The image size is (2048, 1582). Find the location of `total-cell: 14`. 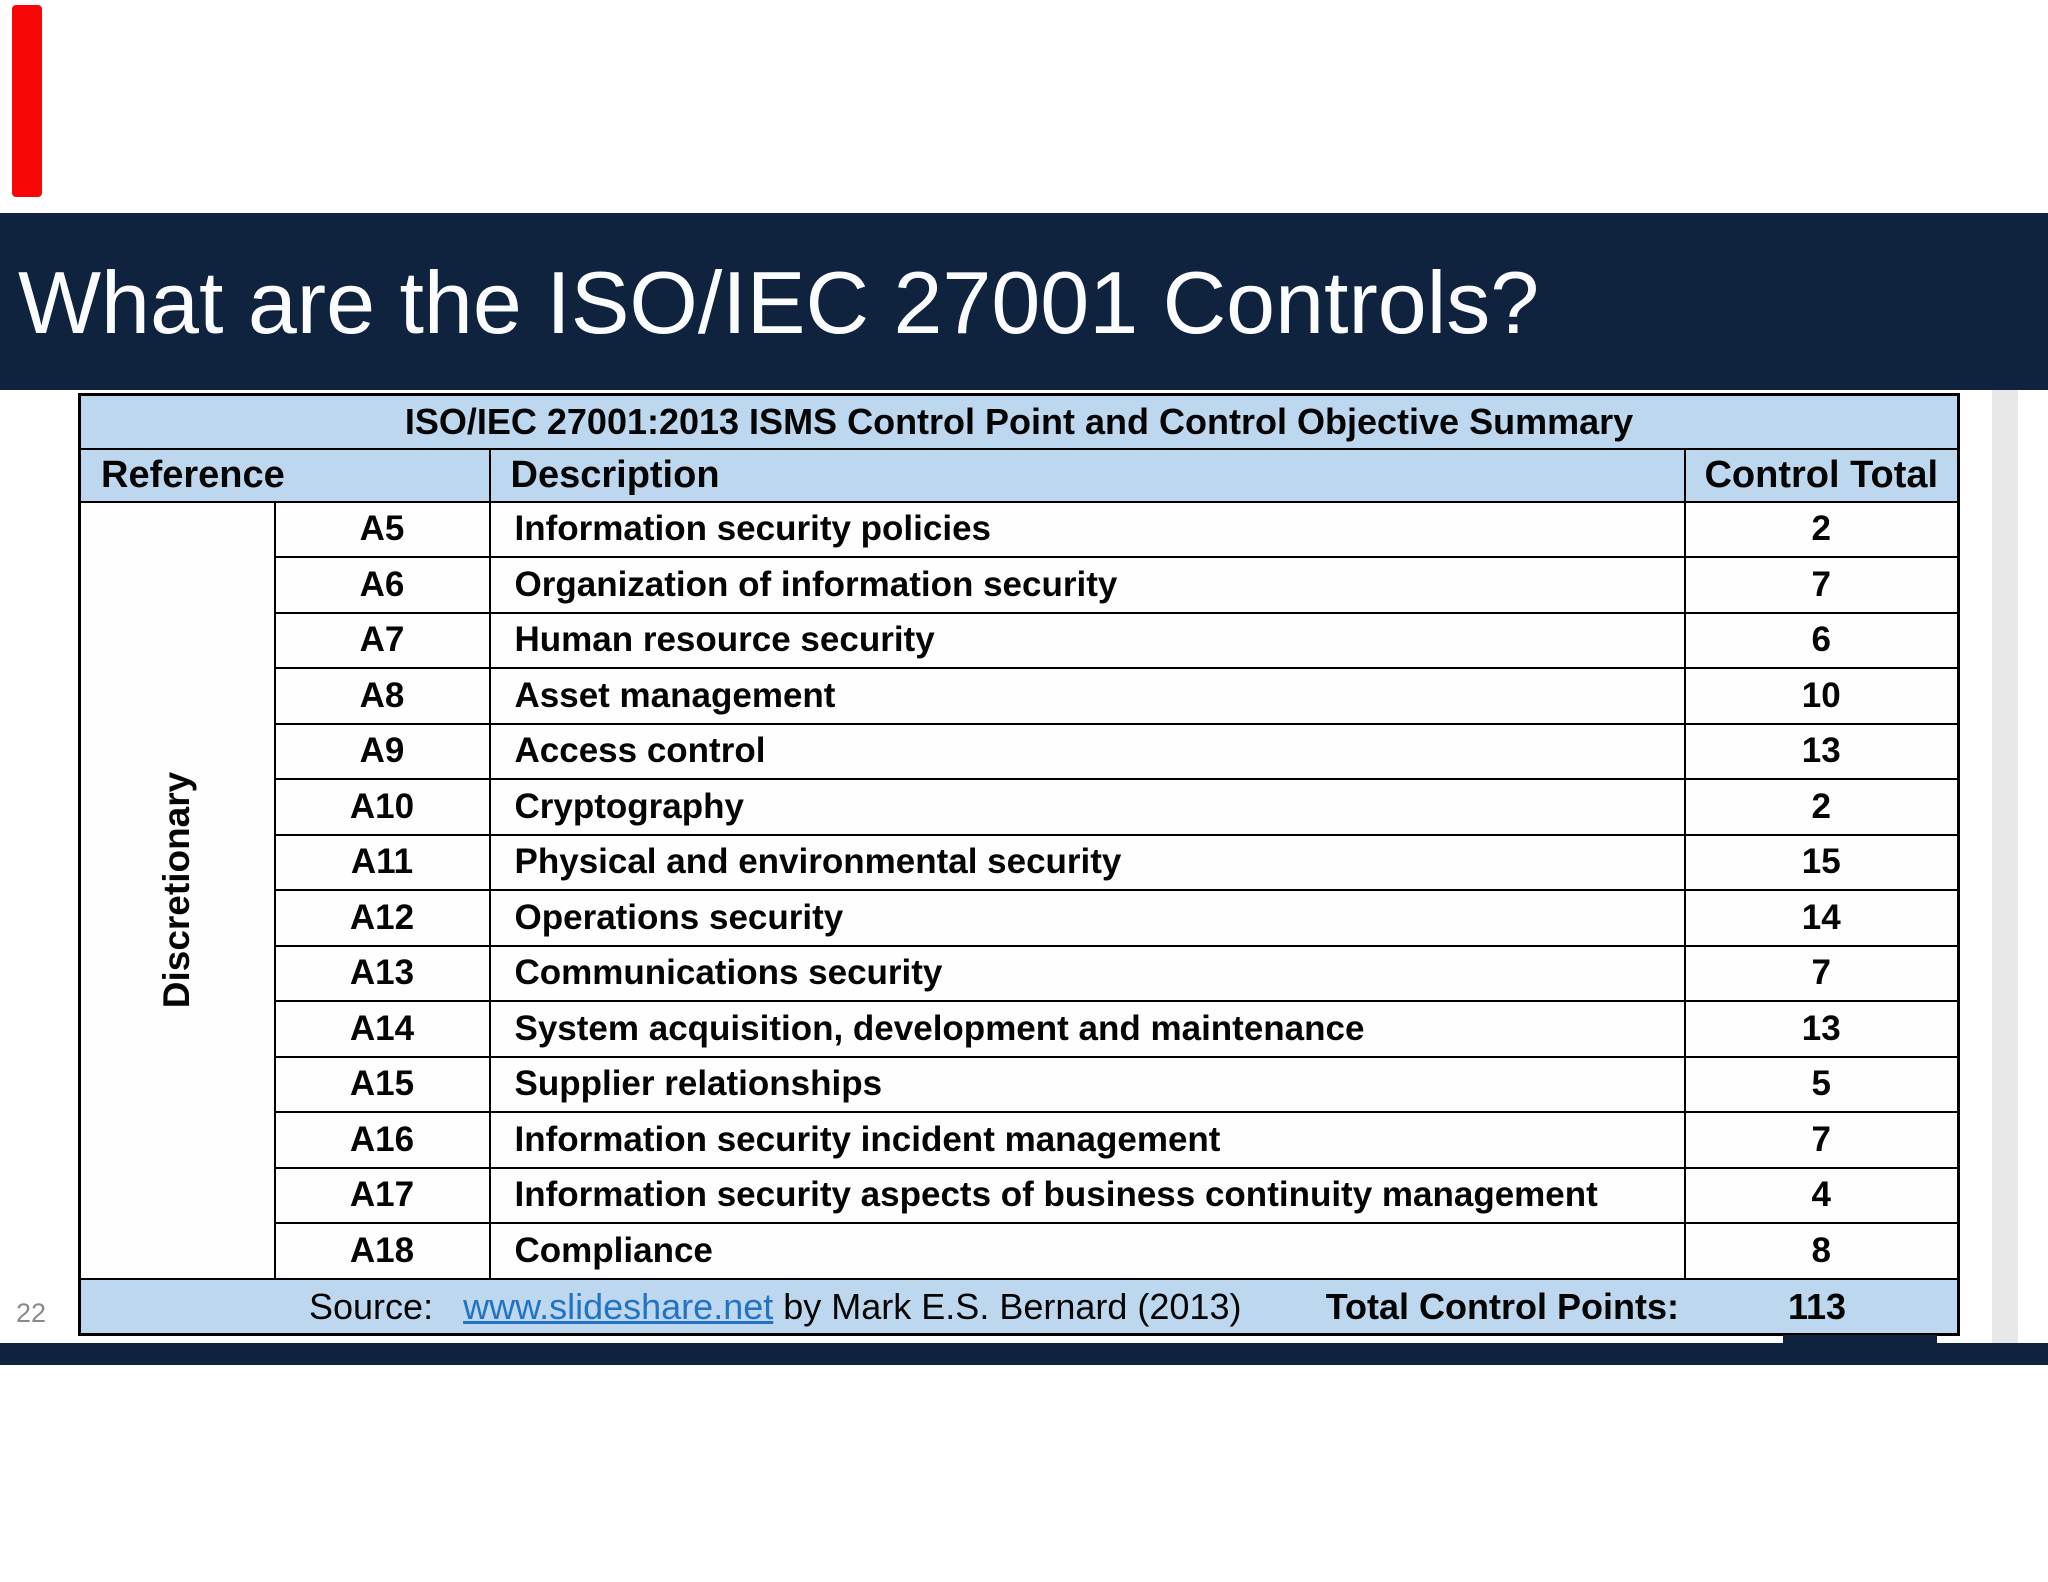

total-cell: 14 is located at coordinates (1821, 918).